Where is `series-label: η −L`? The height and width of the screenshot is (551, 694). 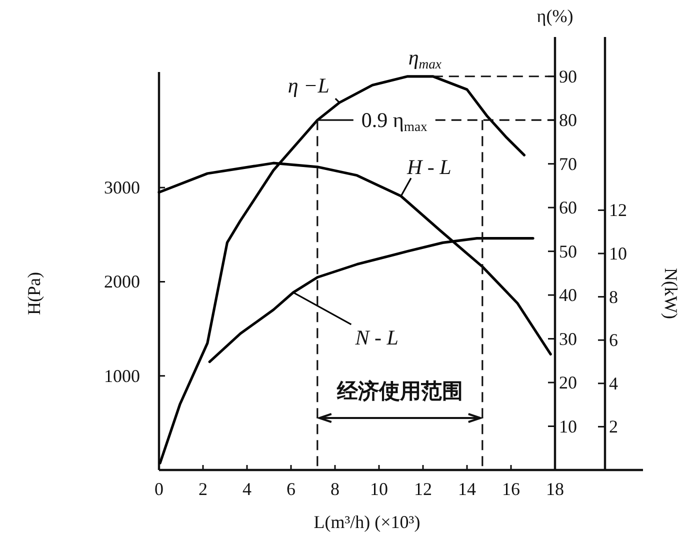
series-label: η −L is located at coordinates (309, 86).